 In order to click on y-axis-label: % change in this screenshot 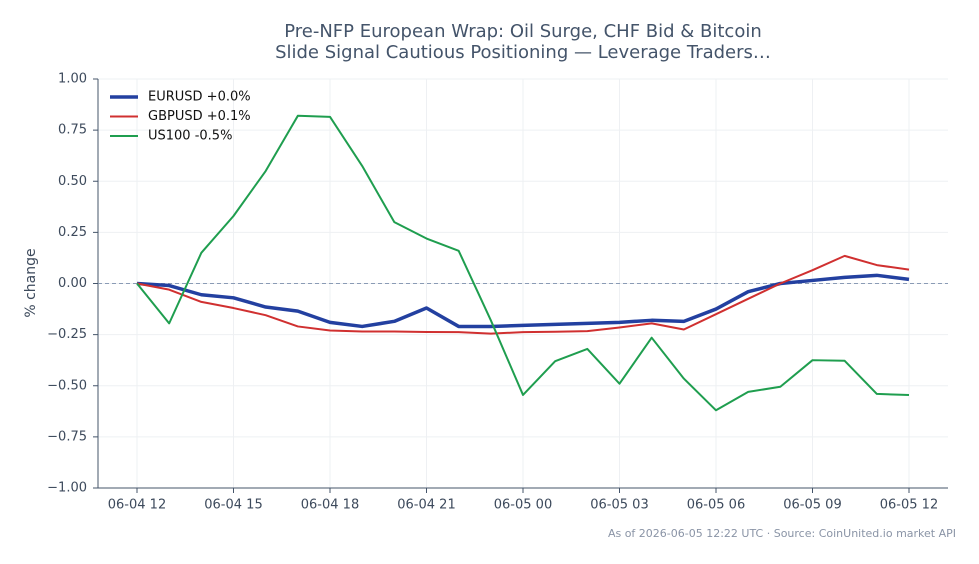, I will do `click(31, 282)`.